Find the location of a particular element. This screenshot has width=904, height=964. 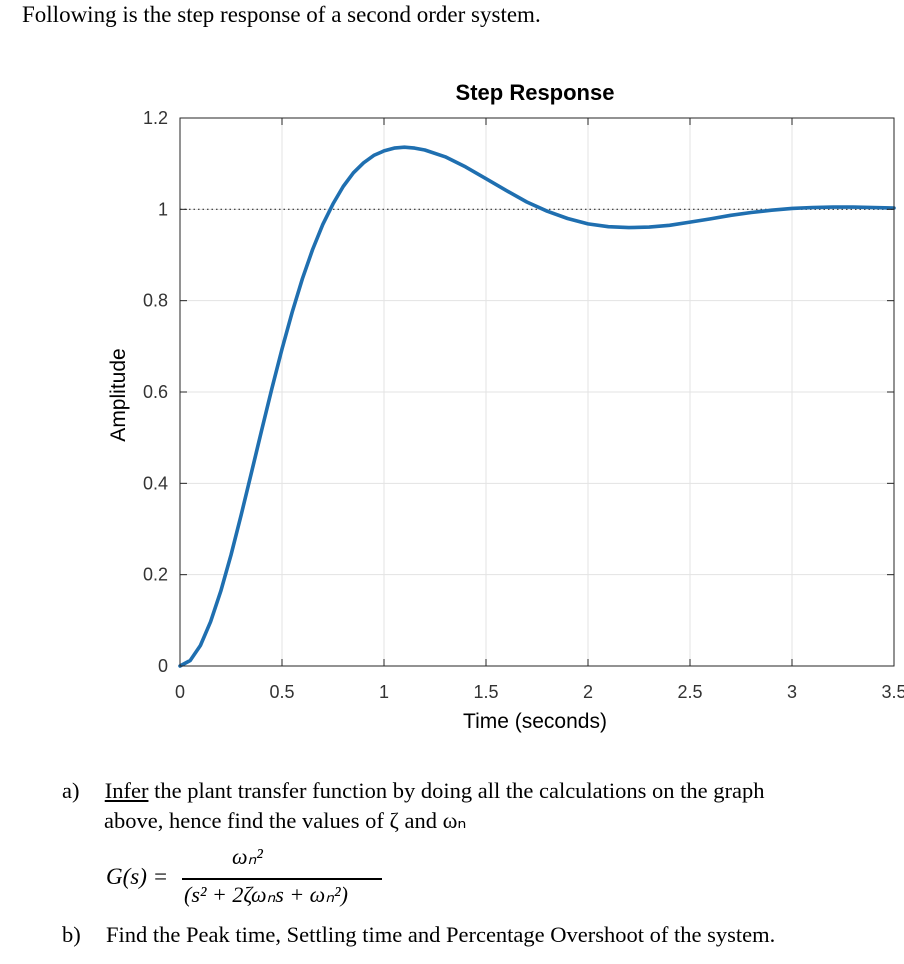

y-tick-label: 0 is located at coordinates (163, 666).